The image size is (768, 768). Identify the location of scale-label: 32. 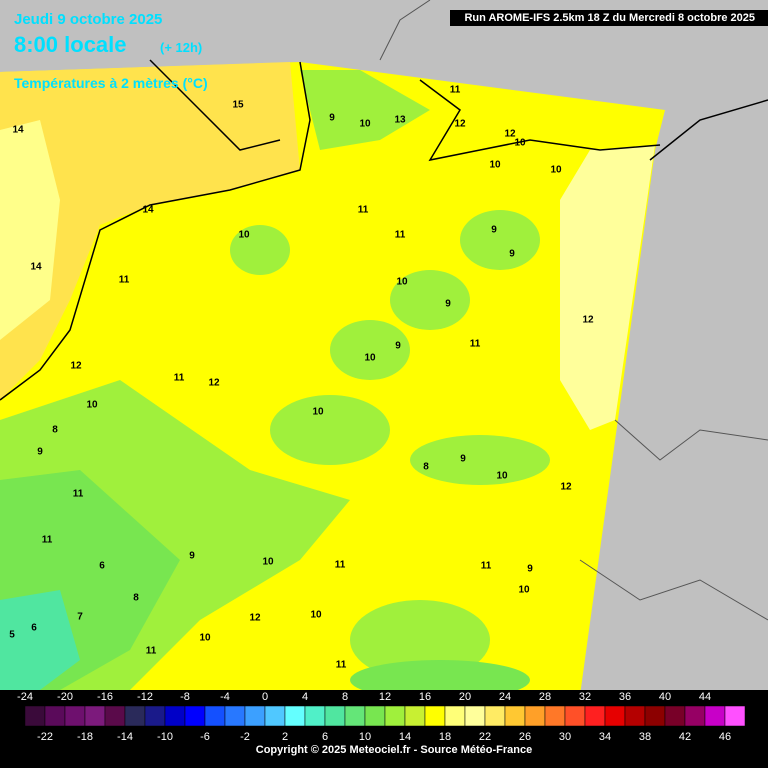
(585, 697).